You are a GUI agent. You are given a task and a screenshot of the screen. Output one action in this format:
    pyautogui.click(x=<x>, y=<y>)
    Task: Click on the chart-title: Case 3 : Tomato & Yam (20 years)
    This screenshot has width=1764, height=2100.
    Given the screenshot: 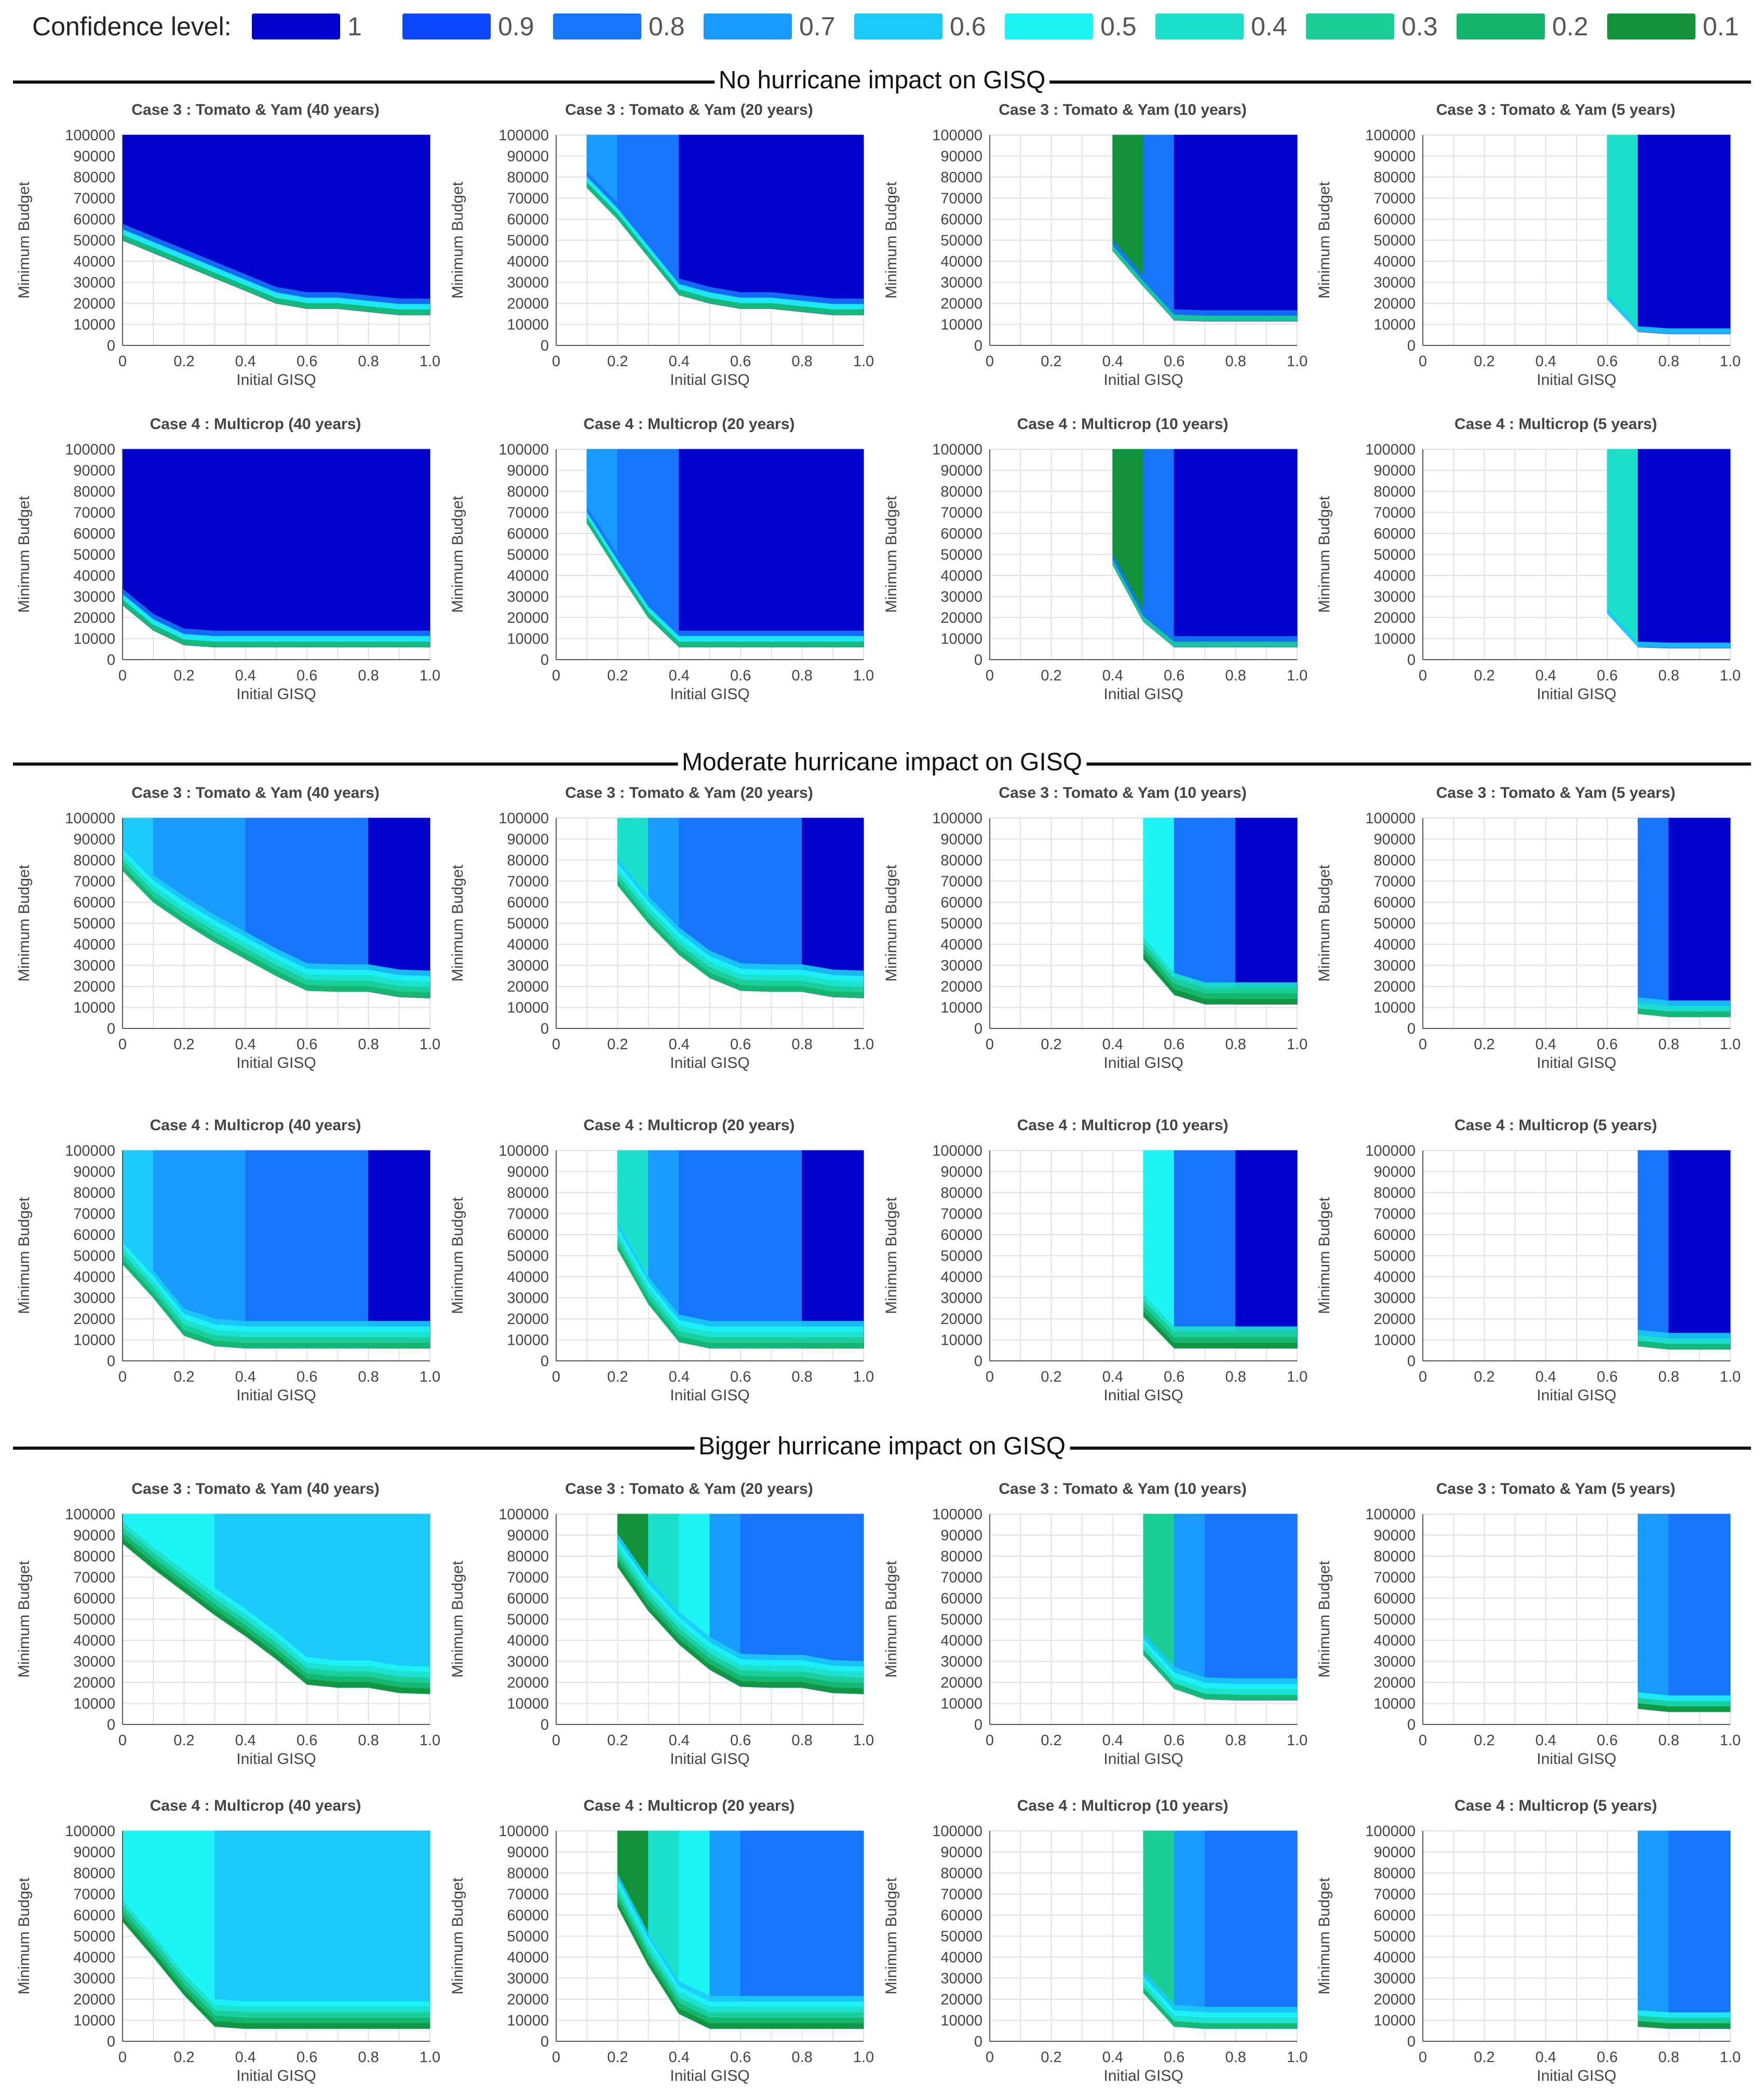 What is the action you would take?
    pyautogui.click(x=689, y=109)
    